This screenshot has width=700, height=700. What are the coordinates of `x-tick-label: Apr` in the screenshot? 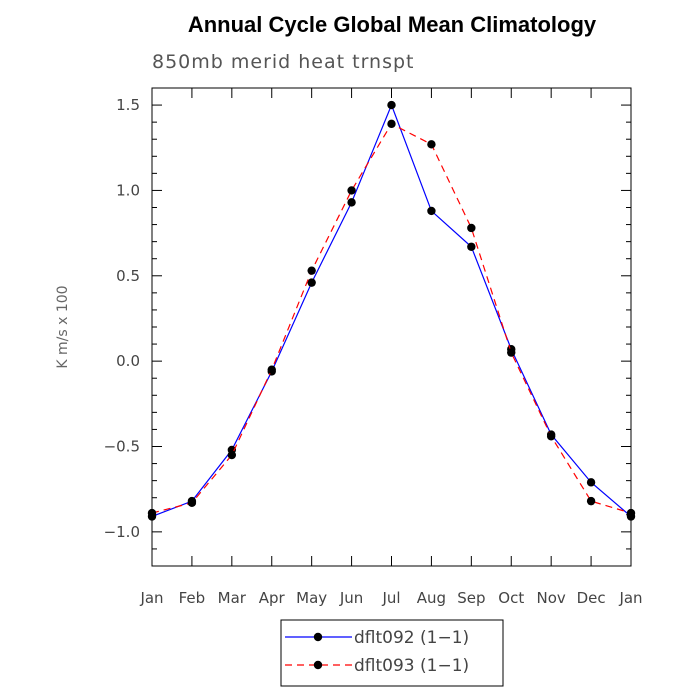 It's located at (272, 598).